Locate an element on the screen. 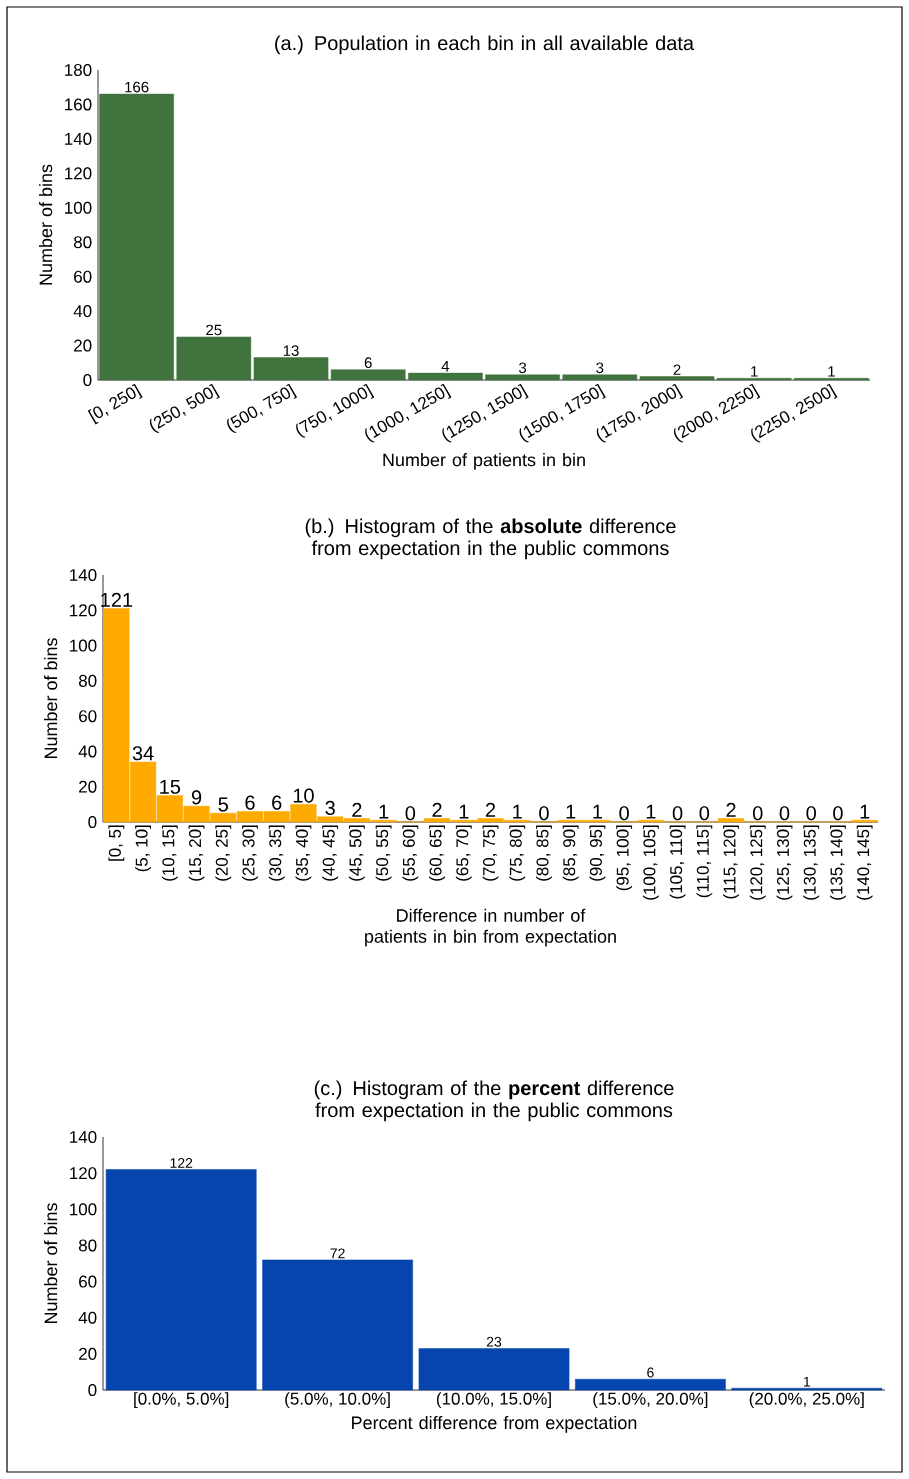 This screenshot has height=1479, width=909. x-tick-label: (35, 40] is located at coordinates (303, 853).